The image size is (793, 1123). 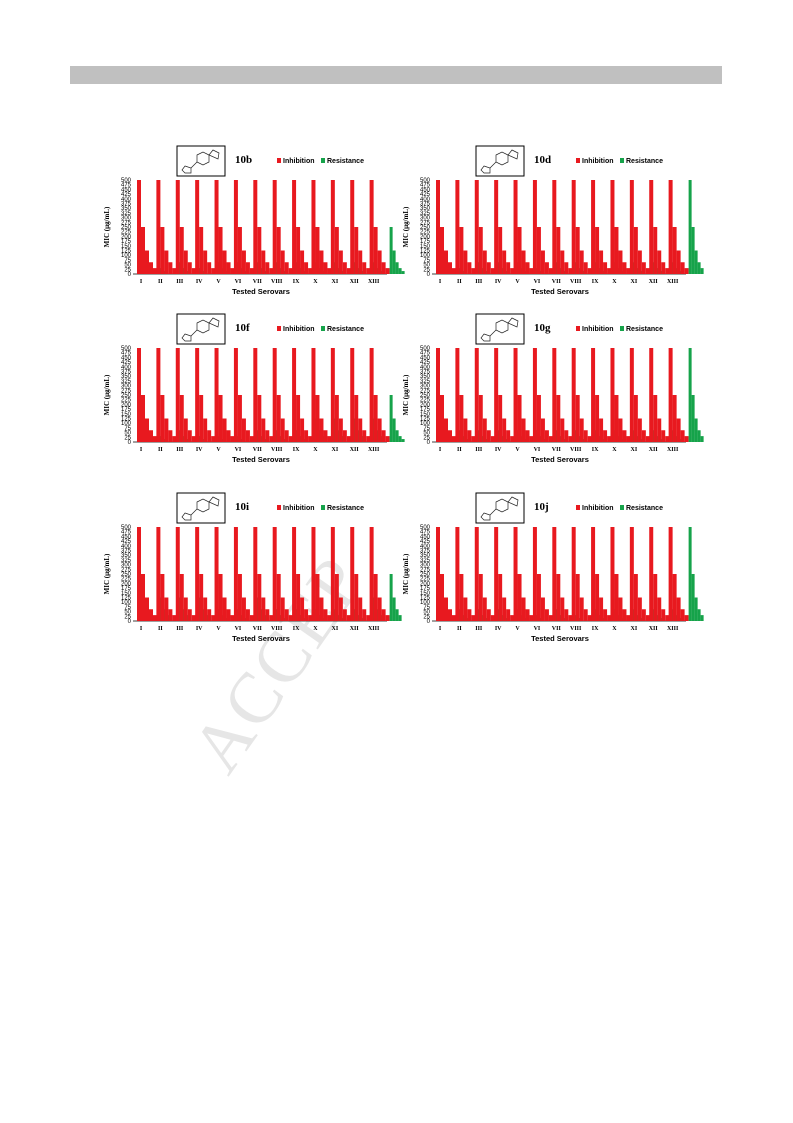 I want to click on x-axis-title: Tested Serovars, so click(x=261, y=459).